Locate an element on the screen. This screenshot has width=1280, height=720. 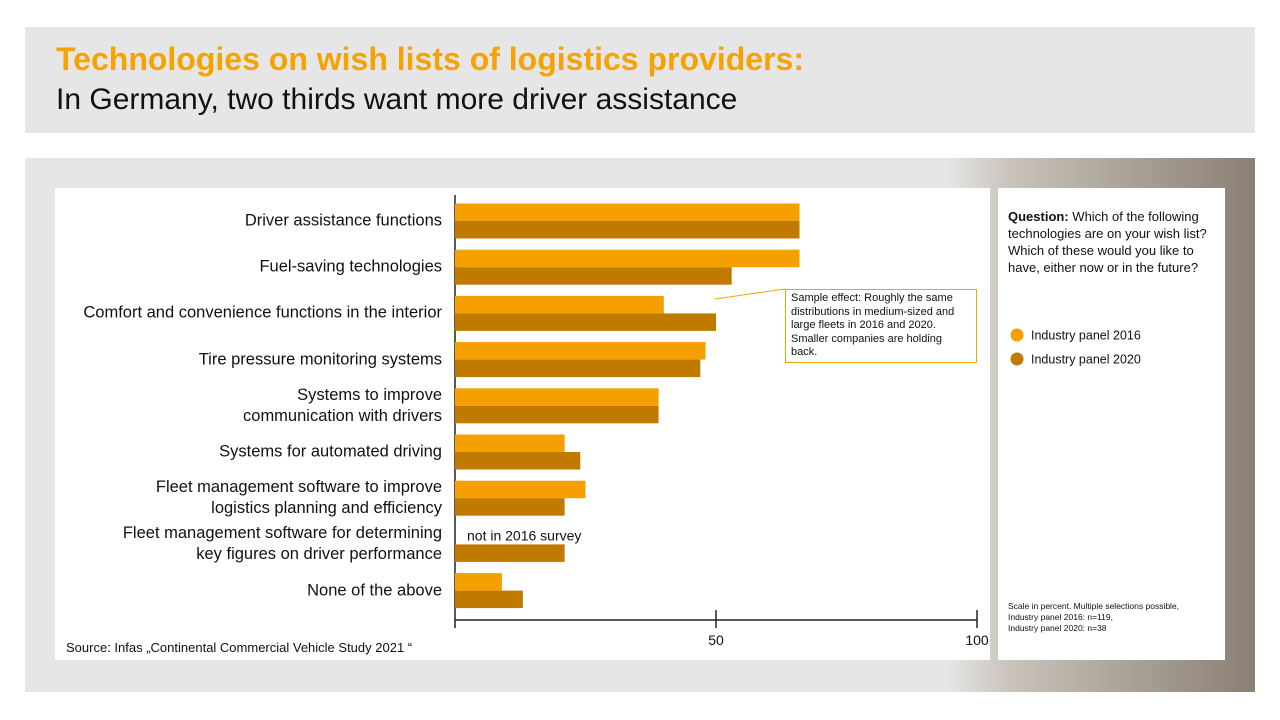
category-label: Tire pressure monitoring systems is located at coordinates (320, 359).